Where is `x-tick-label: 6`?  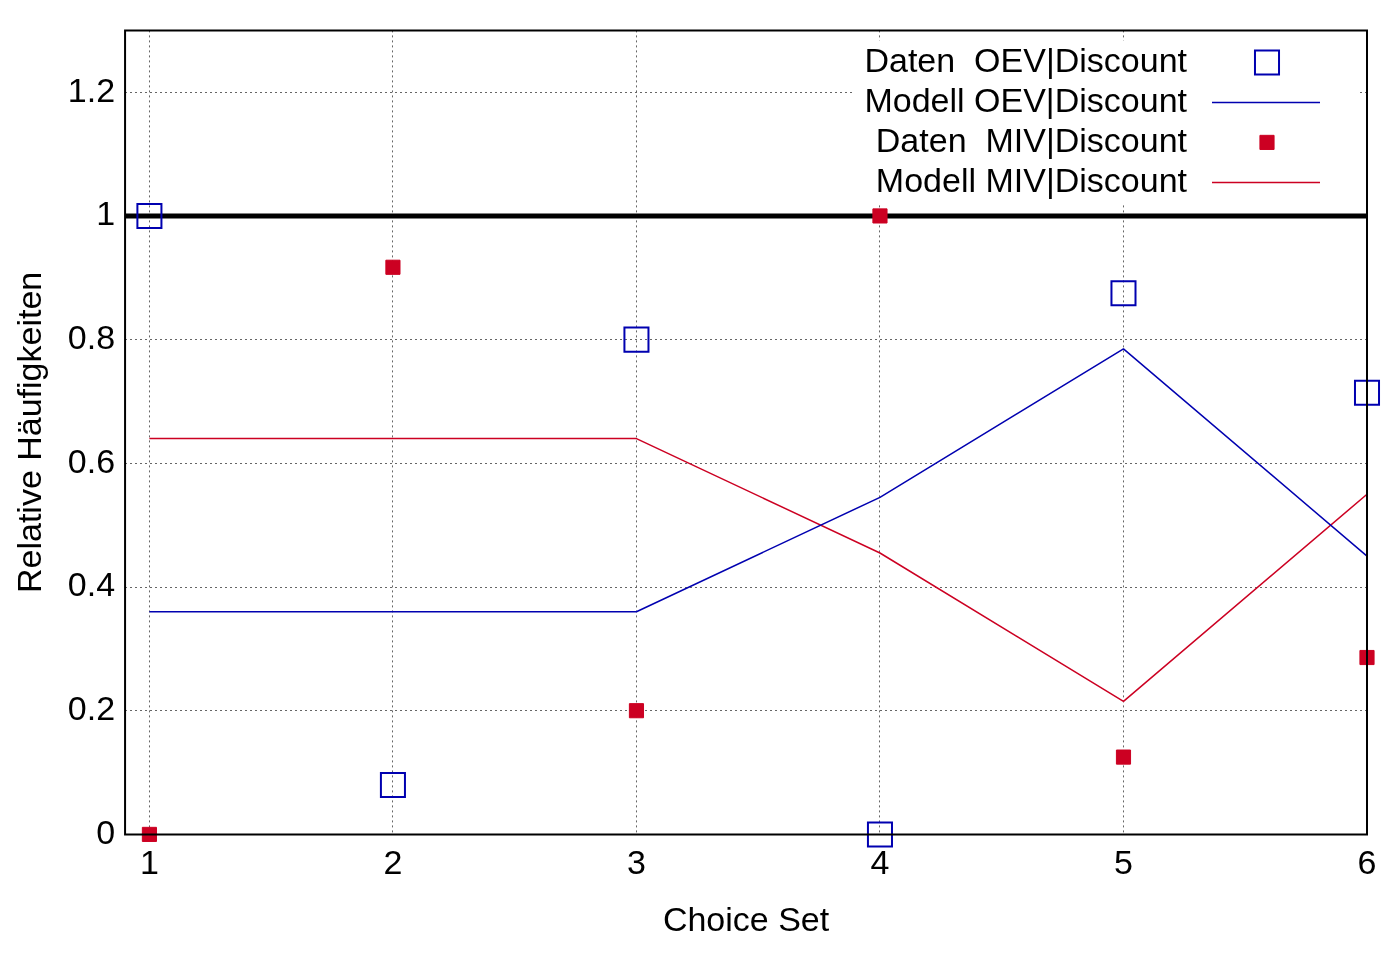 x-tick-label: 6 is located at coordinates (1367, 862).